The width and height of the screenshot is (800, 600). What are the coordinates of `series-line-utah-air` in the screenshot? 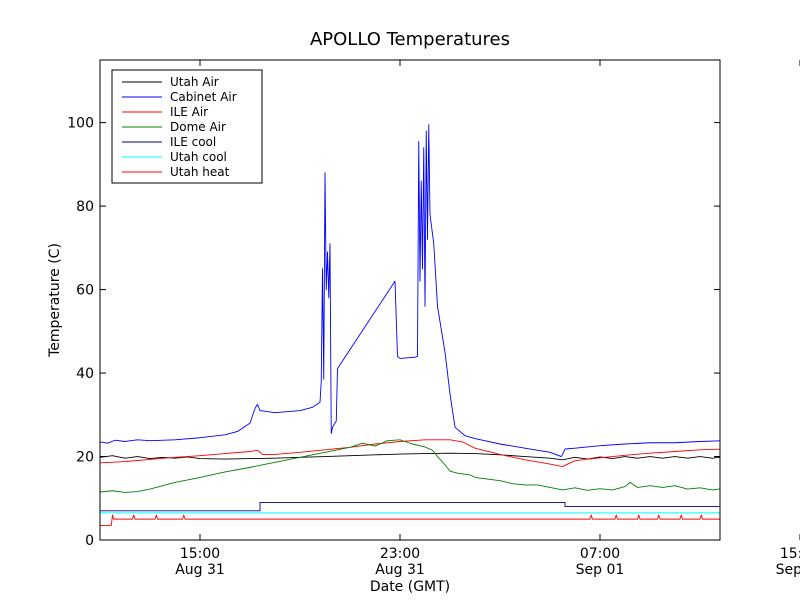 It's located at (410, 456).